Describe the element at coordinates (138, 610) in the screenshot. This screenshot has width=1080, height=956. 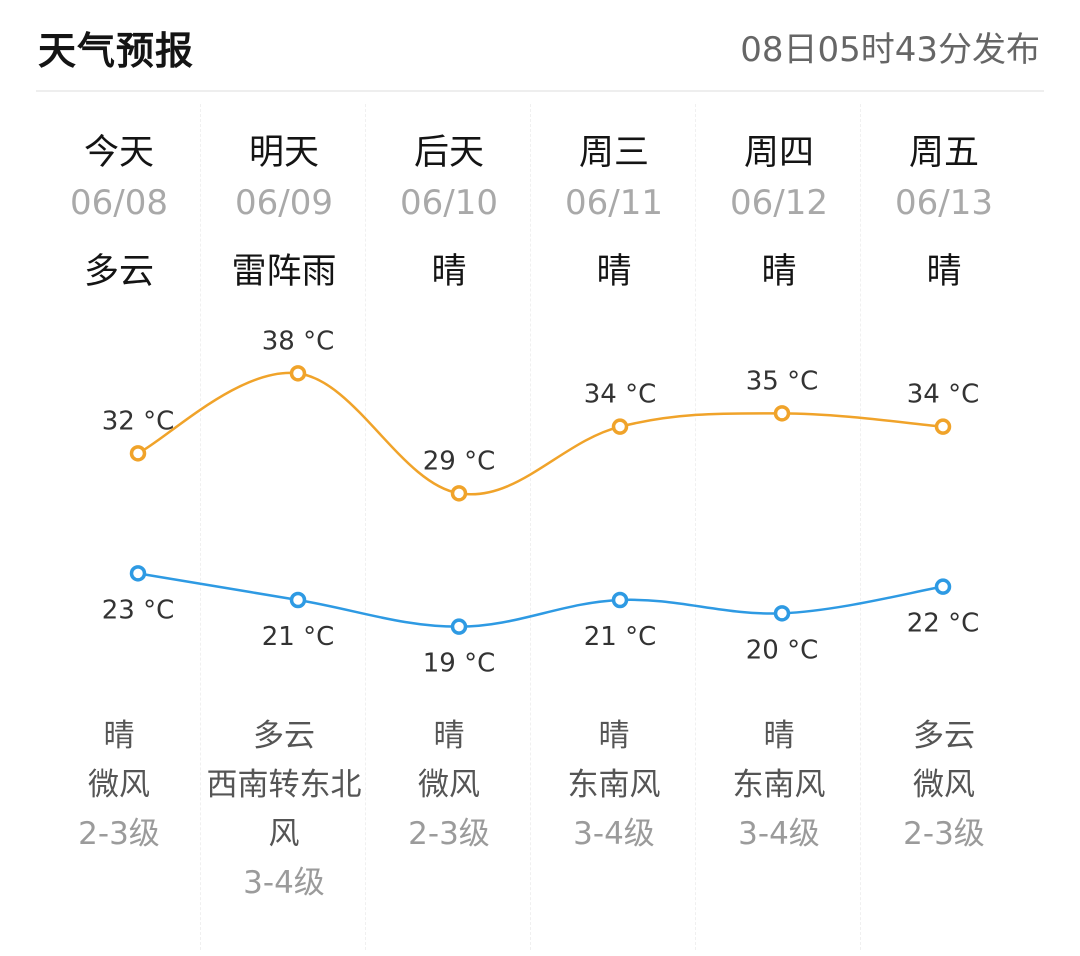
I see `low-temp-label: 23 °C` at that location.